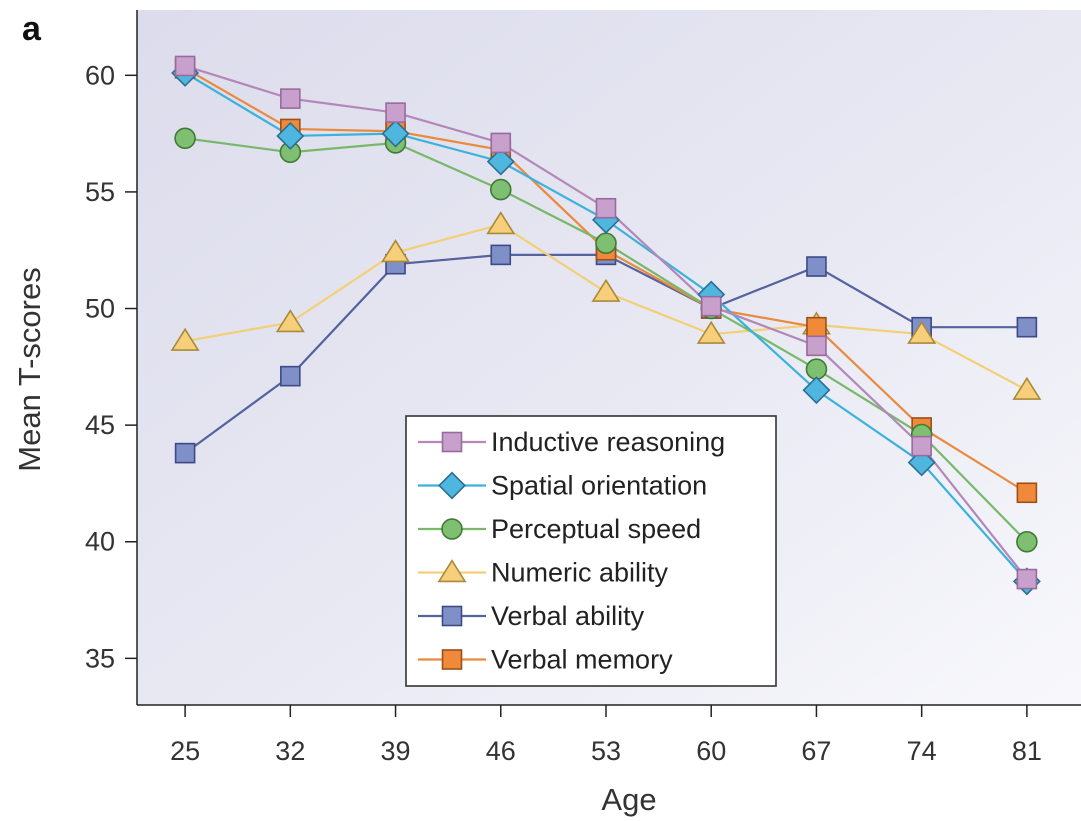  What do you see at coordinates (100, 192) in the screenshot?
I see `y-tick-label: 55` at bounding box center [100, 192].